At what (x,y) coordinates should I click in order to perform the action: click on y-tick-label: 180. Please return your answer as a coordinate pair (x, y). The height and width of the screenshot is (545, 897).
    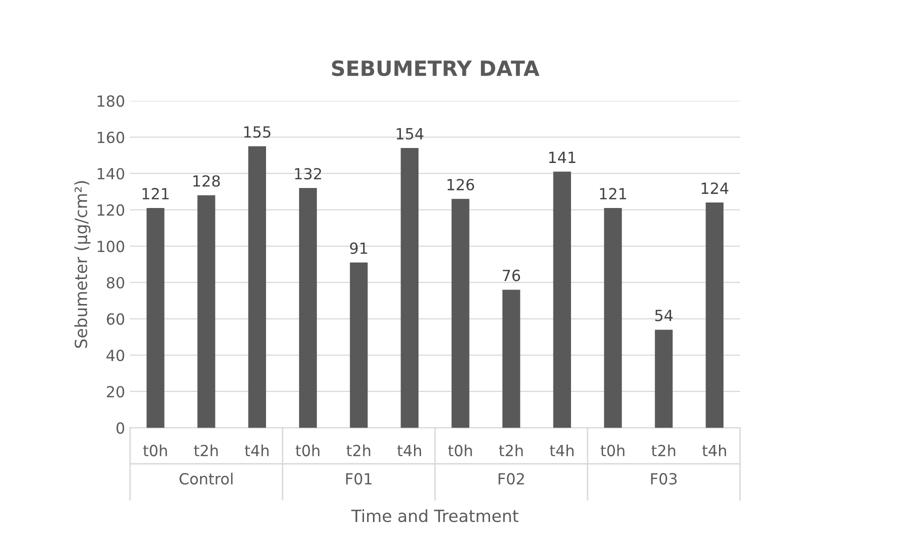
    Looking at the image, I should click on (111, 101).